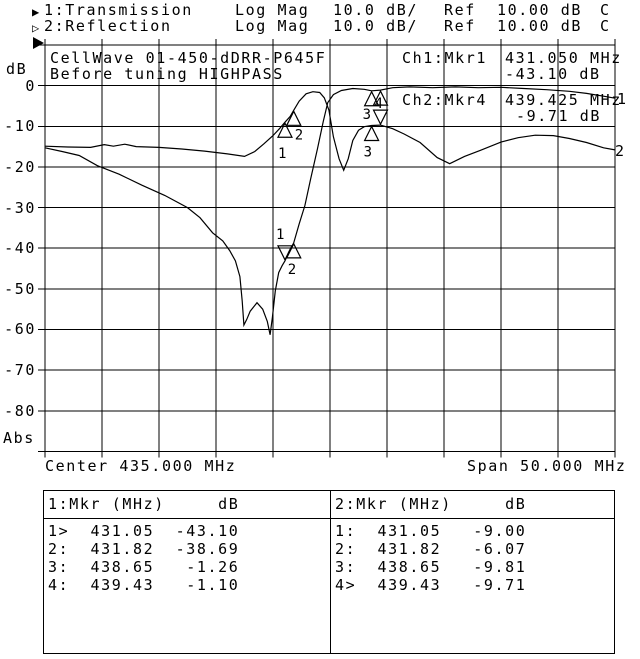  What do you see at coordinates (272, 10) in the screenshot?
I see `trace1-format: Log Mag` at bounding box center [272, 10].